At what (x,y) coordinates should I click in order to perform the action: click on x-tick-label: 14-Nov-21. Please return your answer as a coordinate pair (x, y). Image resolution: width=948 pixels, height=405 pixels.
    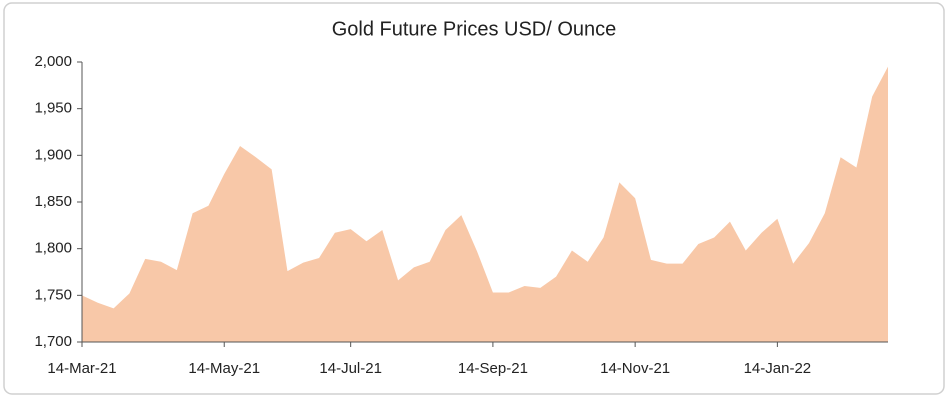
    Looking at the image, I should click on (635, 368).